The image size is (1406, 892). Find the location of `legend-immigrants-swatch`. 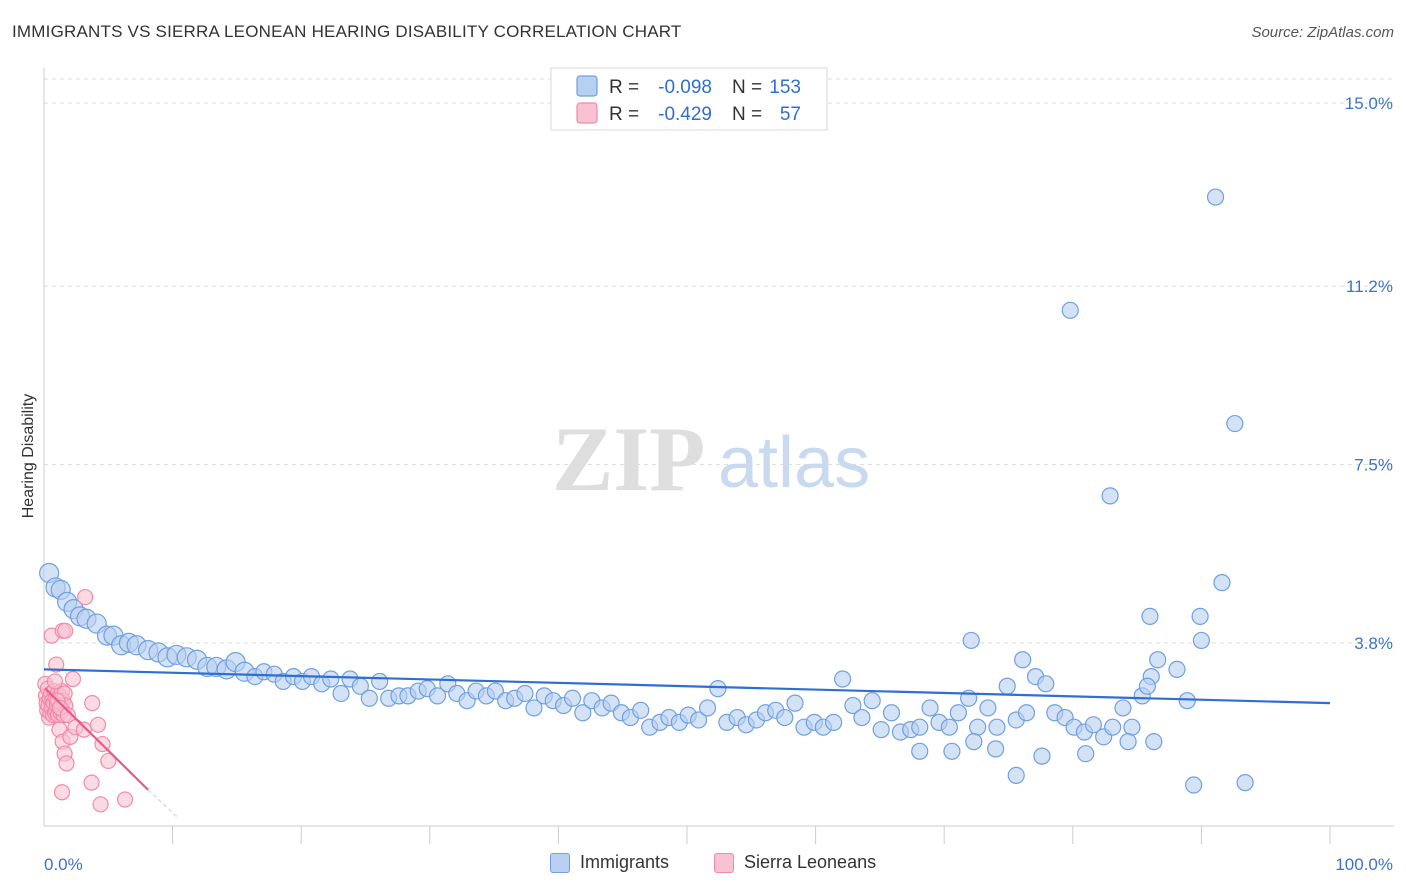

legend-immigrants-swatch is located at coordinates (560, 862).